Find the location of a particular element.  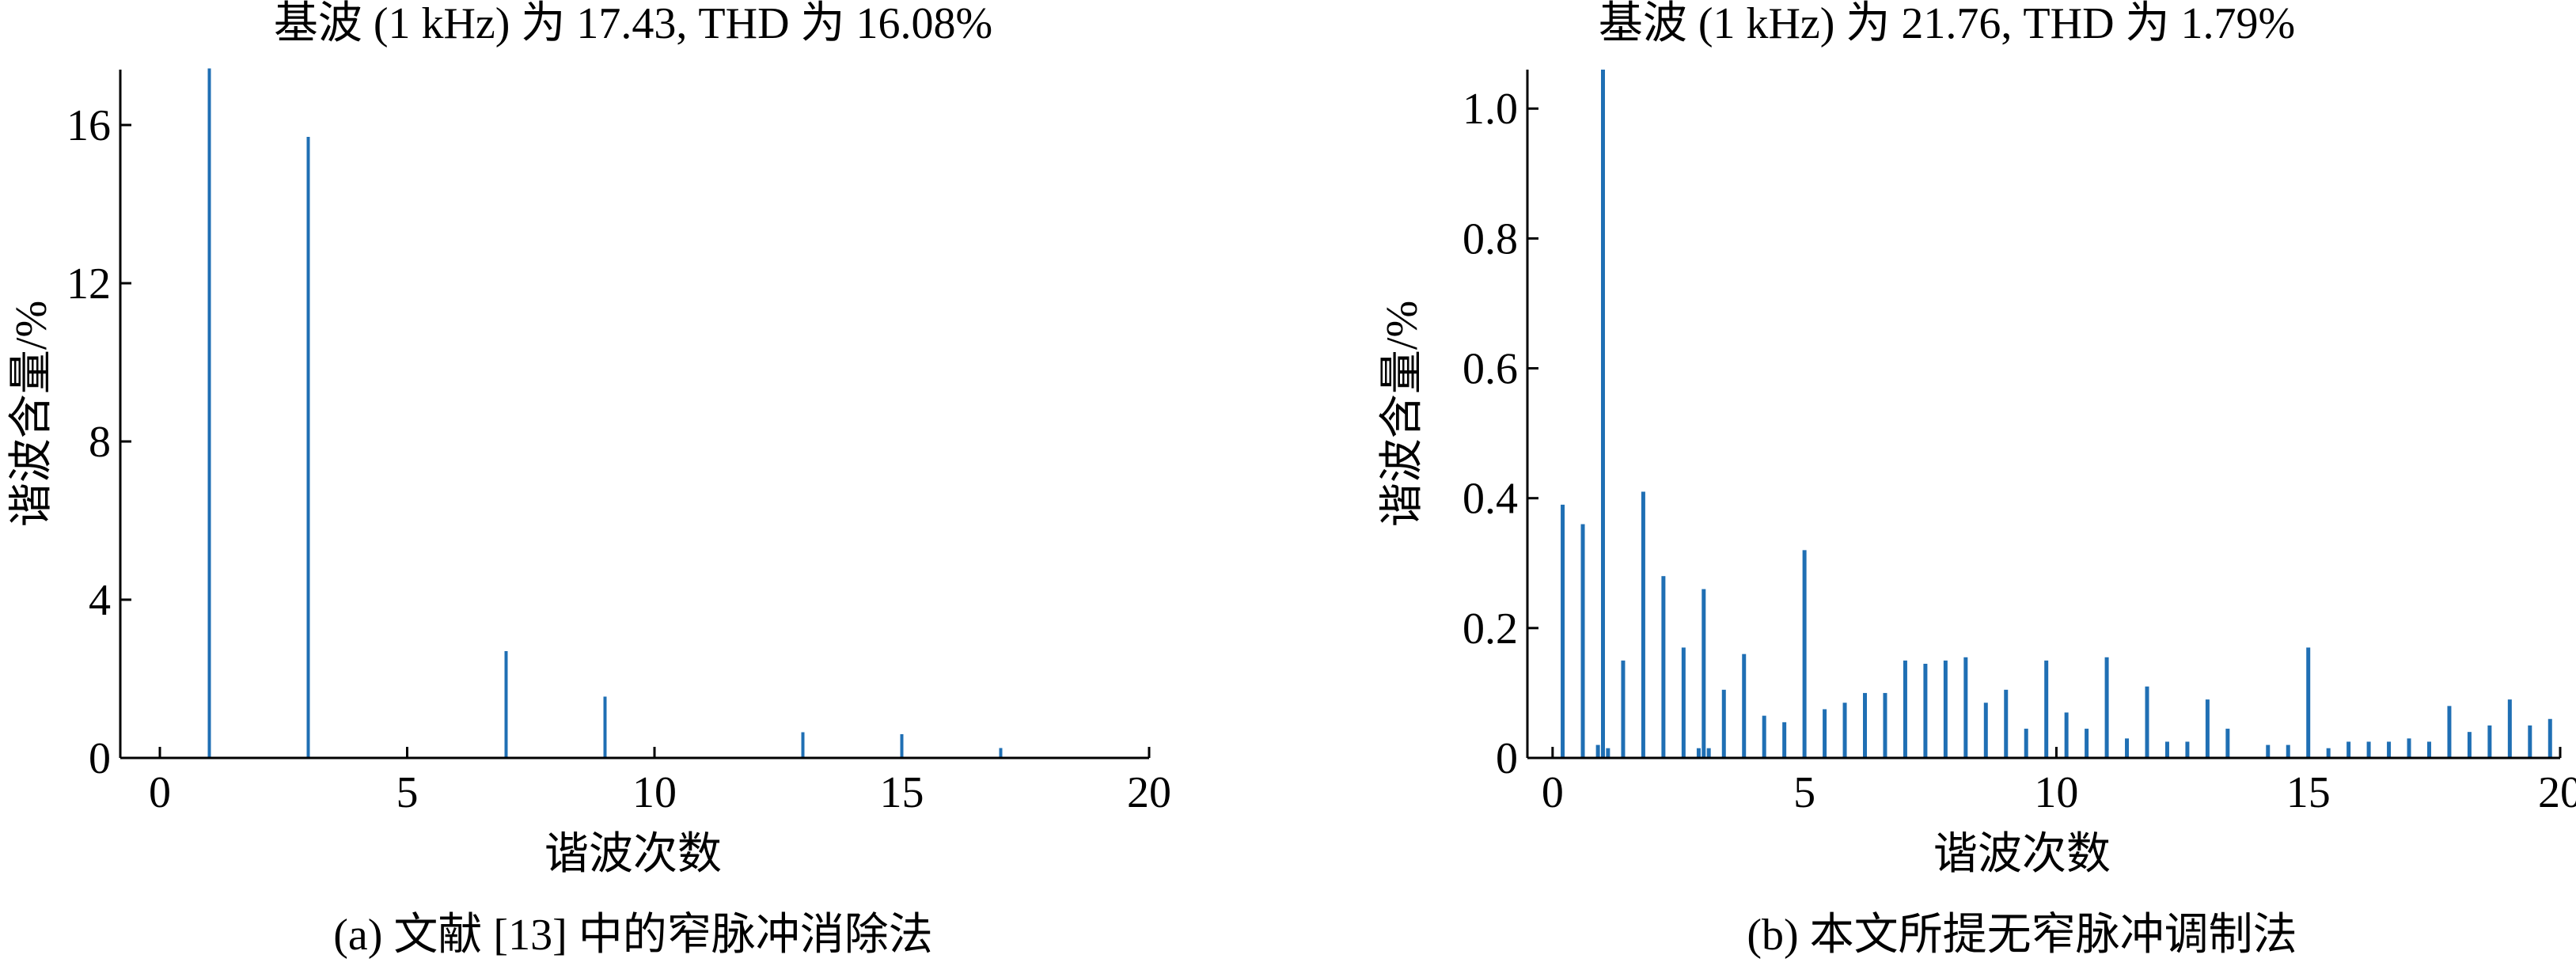

chart-b-x-tick-label: 0 is located at coordinates (1553, 792).